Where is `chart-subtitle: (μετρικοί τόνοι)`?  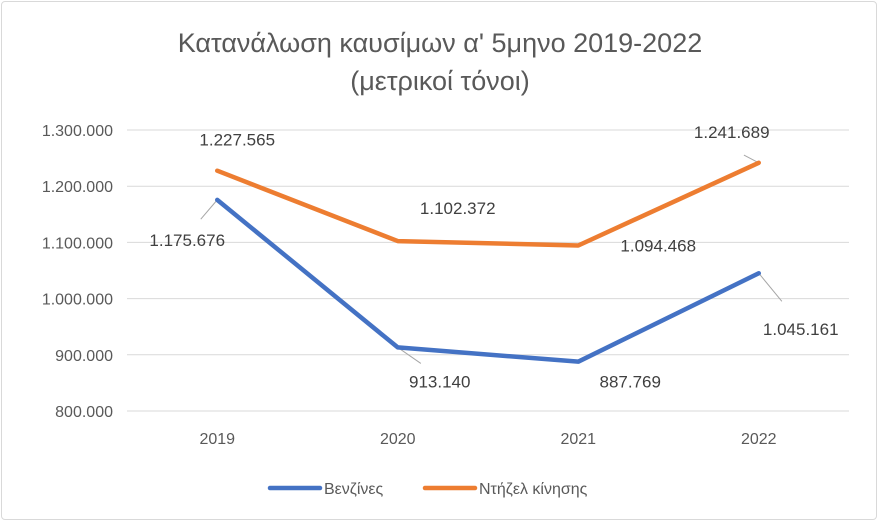 chart-subtitle: (μετρικοί τόνοι) is located at coordinates (439, 81).